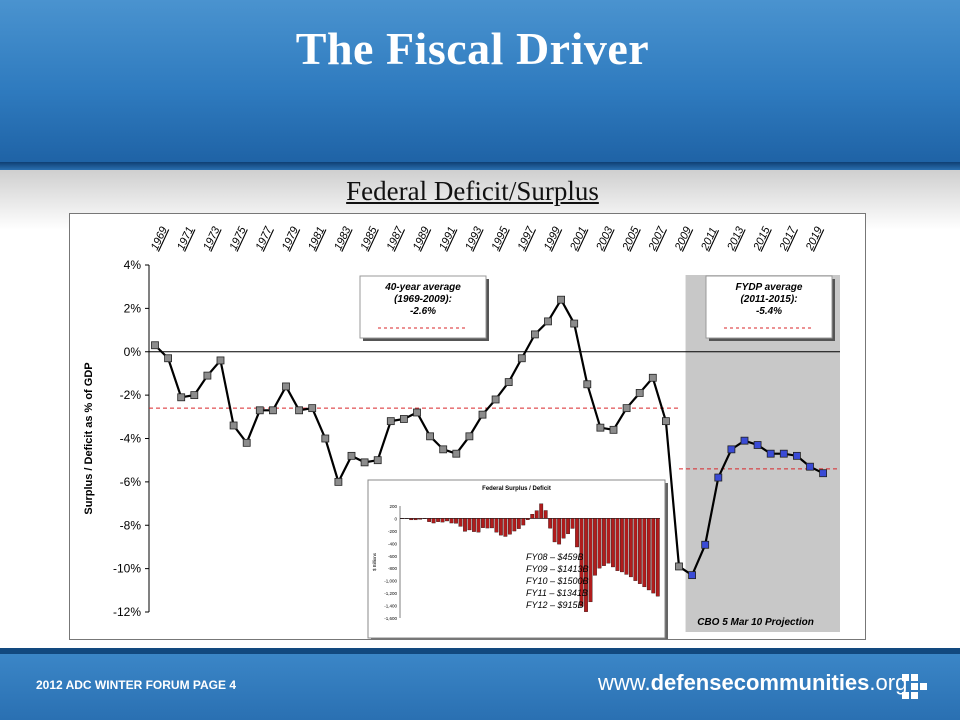 The image size is (960, 720). Describe the element at coordinates (185, 238) in the screenshot. I see `x-tick-label: 1971` at that location.